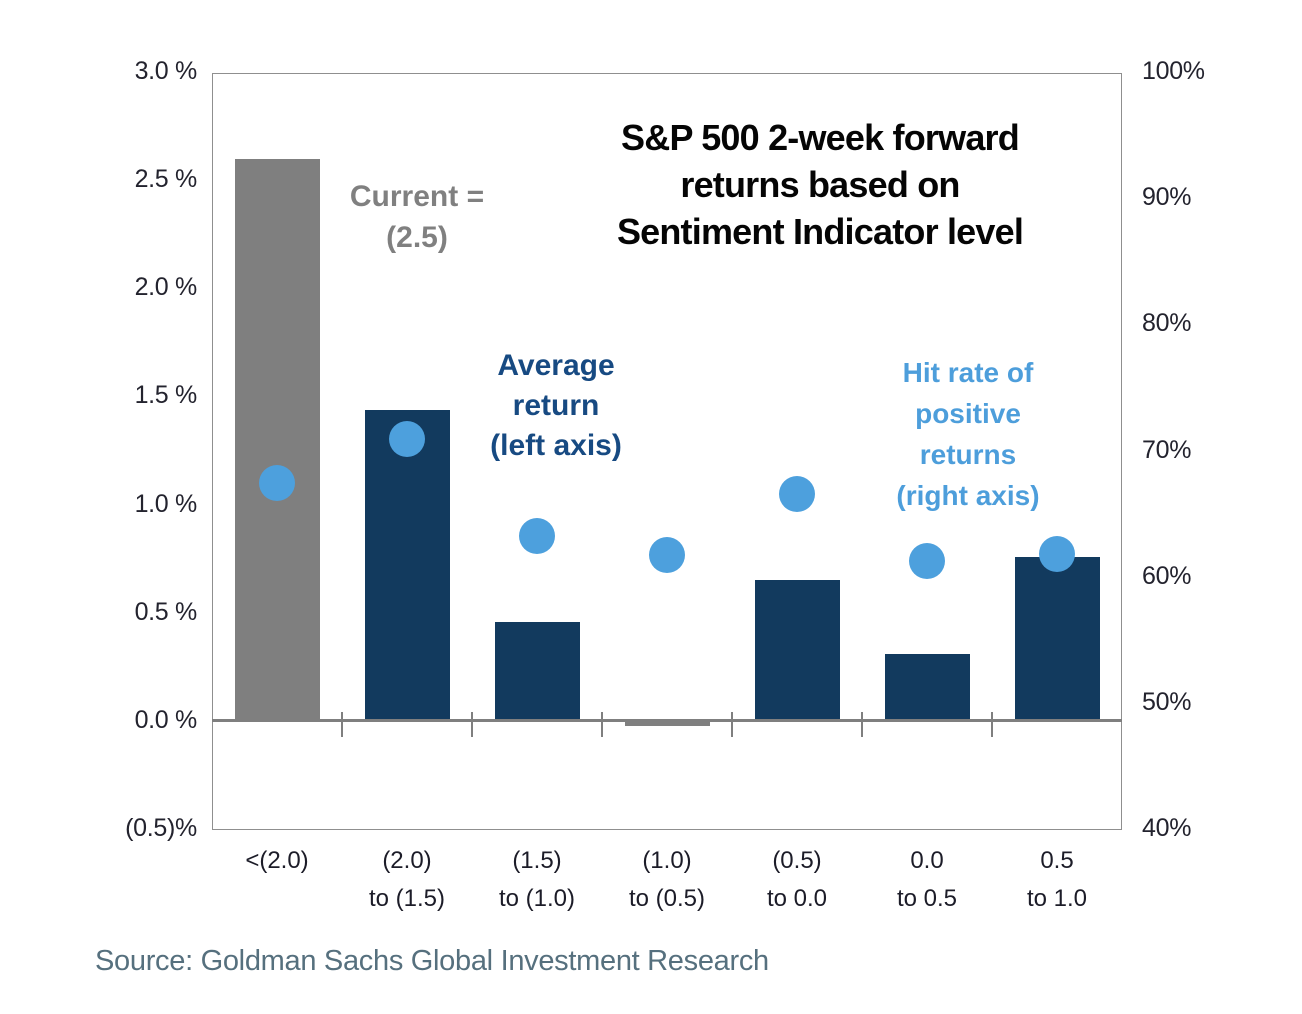 The height and width of the screenshot is (1014, 1302). What do you see at coordinates (1167, 449) in the screenshot?
I see `y-axis-right-label: 70%` at bounding box center [1167, 449].